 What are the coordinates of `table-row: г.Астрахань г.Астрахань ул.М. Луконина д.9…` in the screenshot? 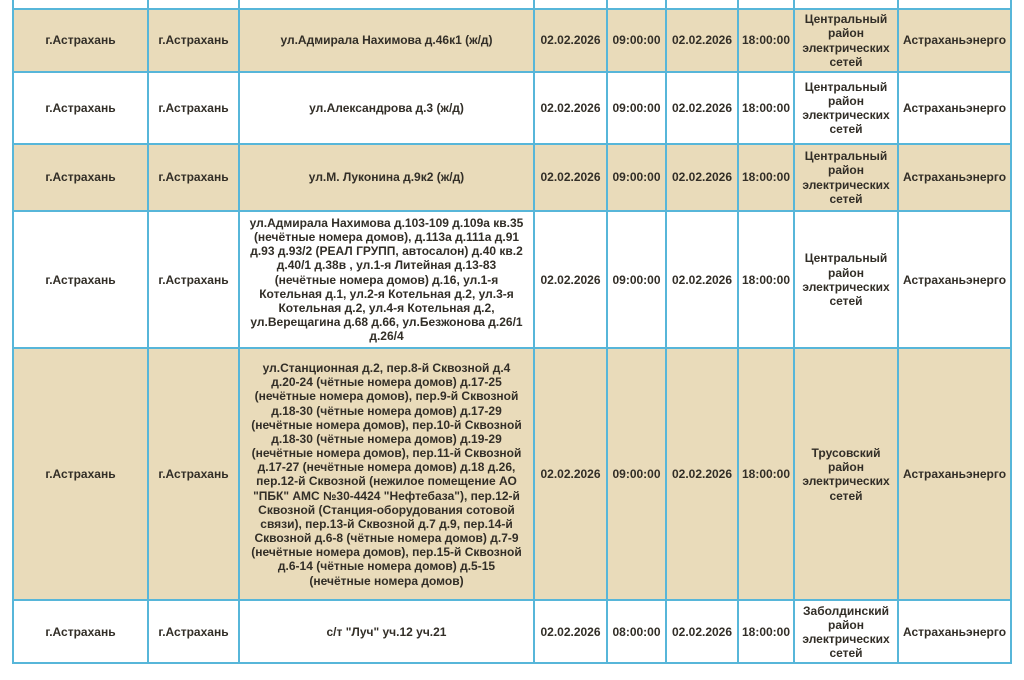 It's located at (512, 177).